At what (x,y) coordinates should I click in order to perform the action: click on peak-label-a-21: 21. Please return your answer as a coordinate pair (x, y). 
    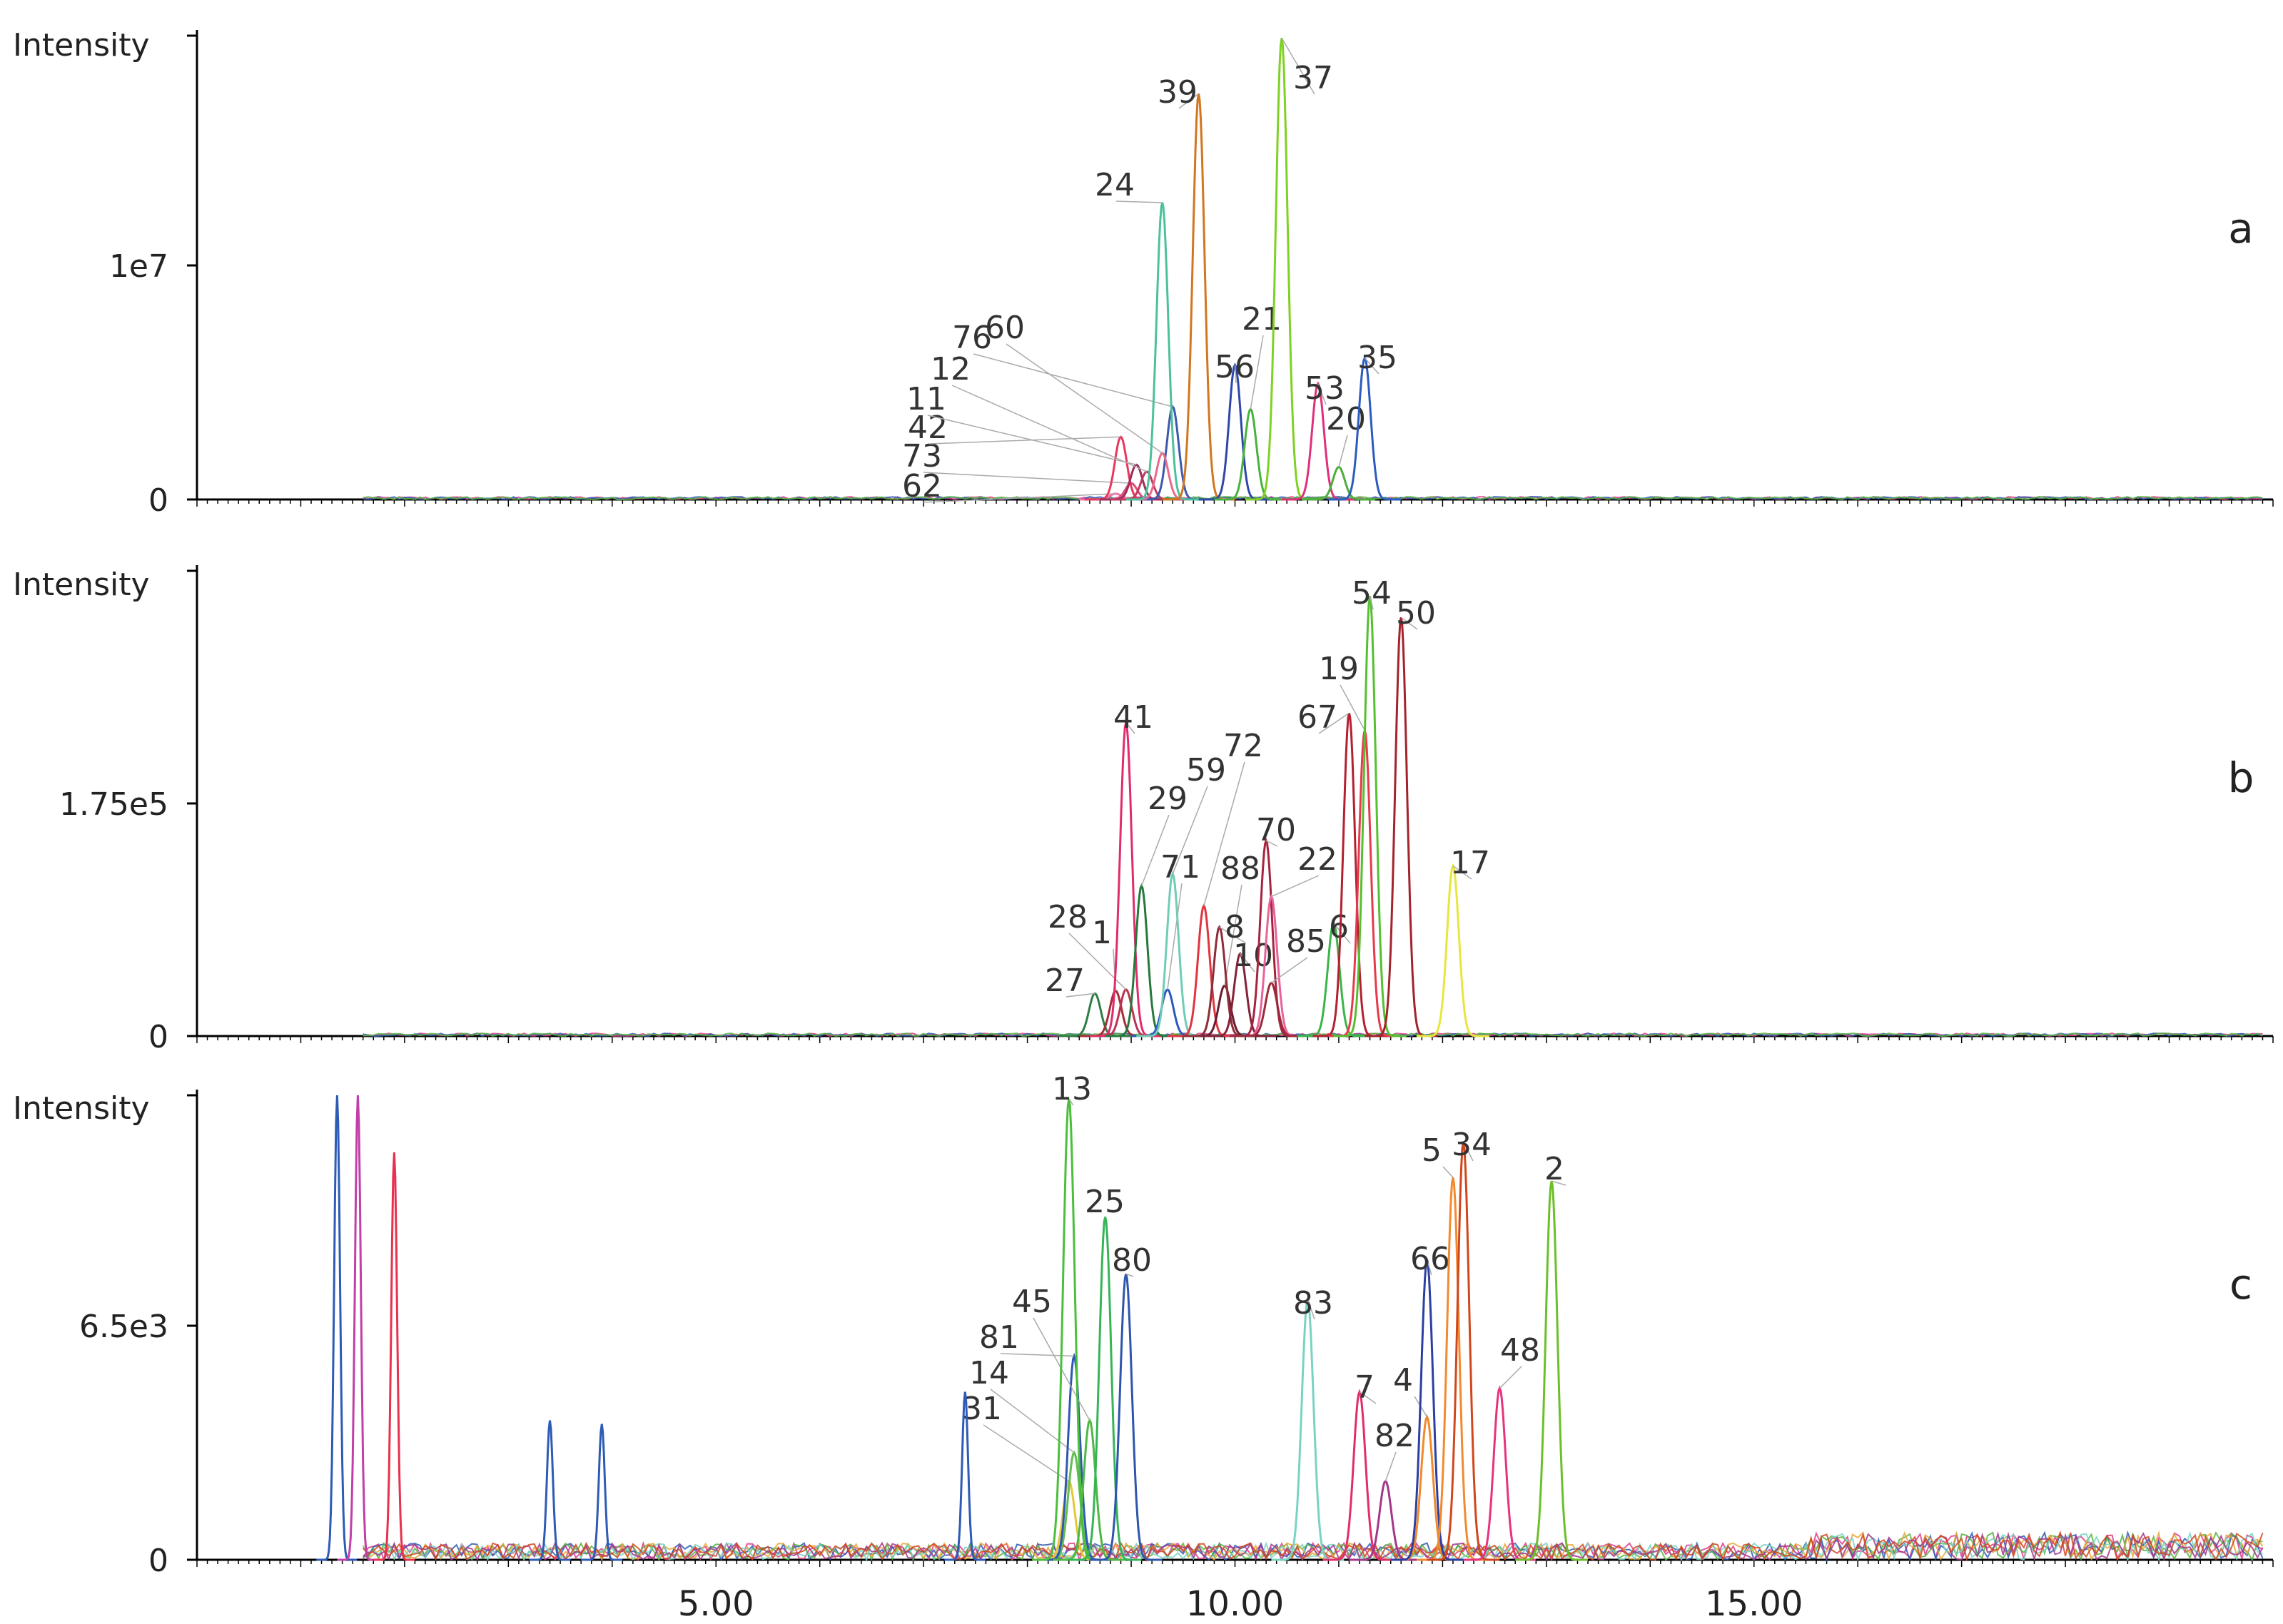
    Looking at the image, I should click on (1262, 319).